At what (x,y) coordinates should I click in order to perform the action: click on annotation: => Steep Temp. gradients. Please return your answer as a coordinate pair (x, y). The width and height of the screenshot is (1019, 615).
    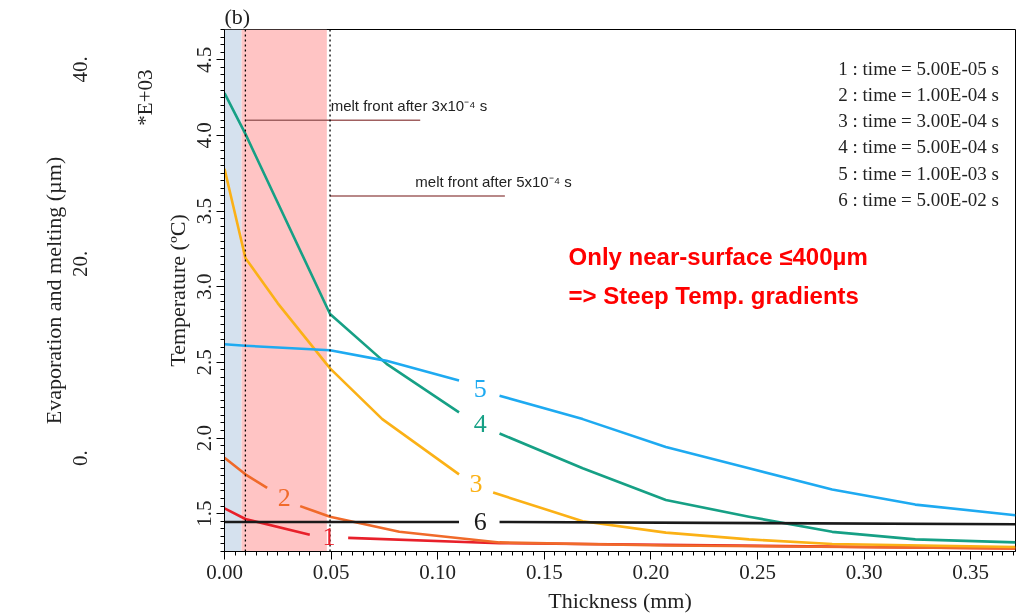
    Looking at the image, I should click on (713, 296).